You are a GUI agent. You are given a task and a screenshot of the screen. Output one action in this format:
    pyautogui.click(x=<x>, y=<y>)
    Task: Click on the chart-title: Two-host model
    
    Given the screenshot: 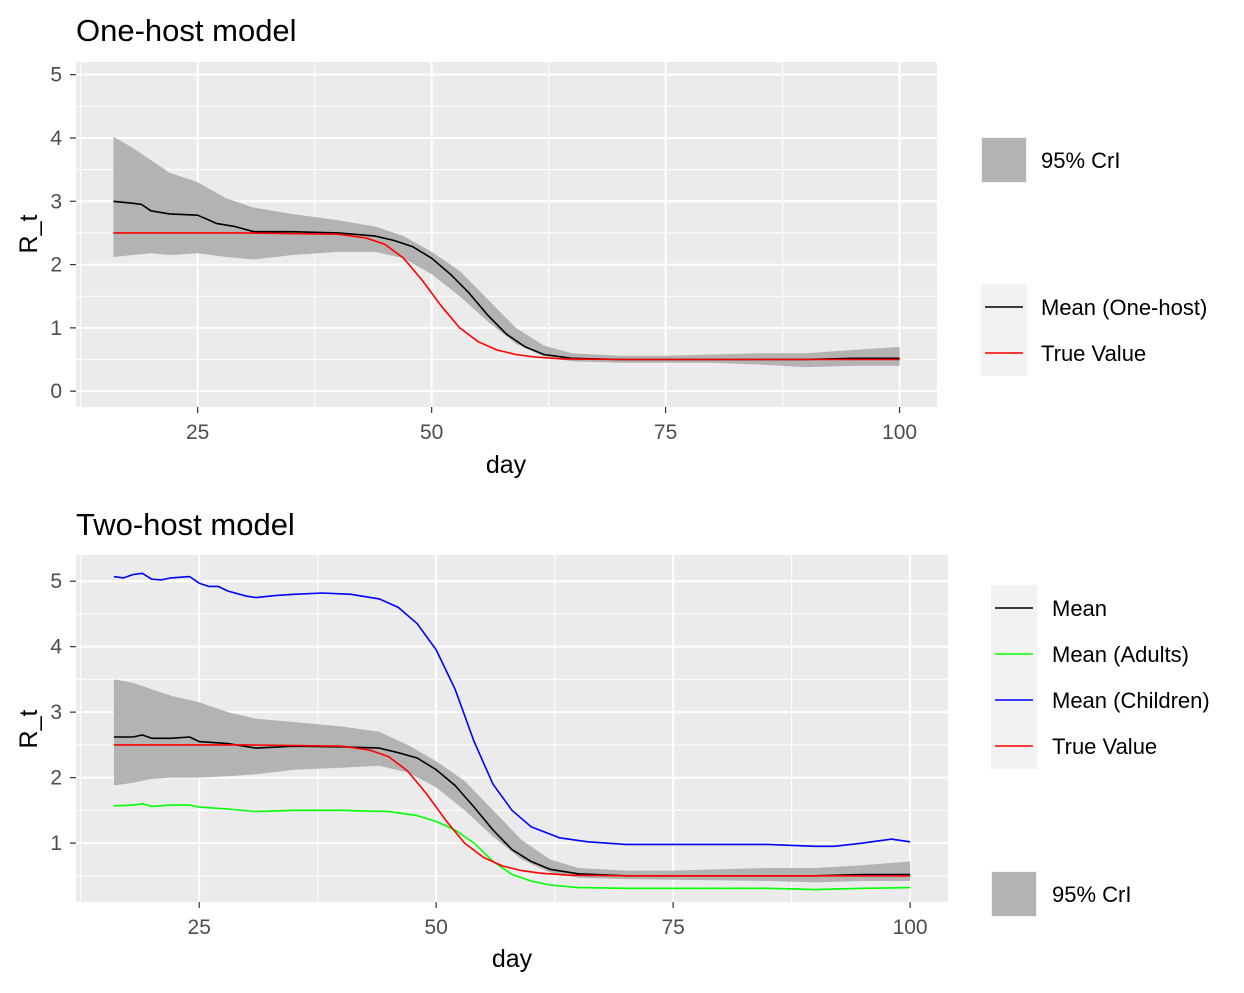 What is the action you would take?
    pyautogui.click(x=185, y=524)
    